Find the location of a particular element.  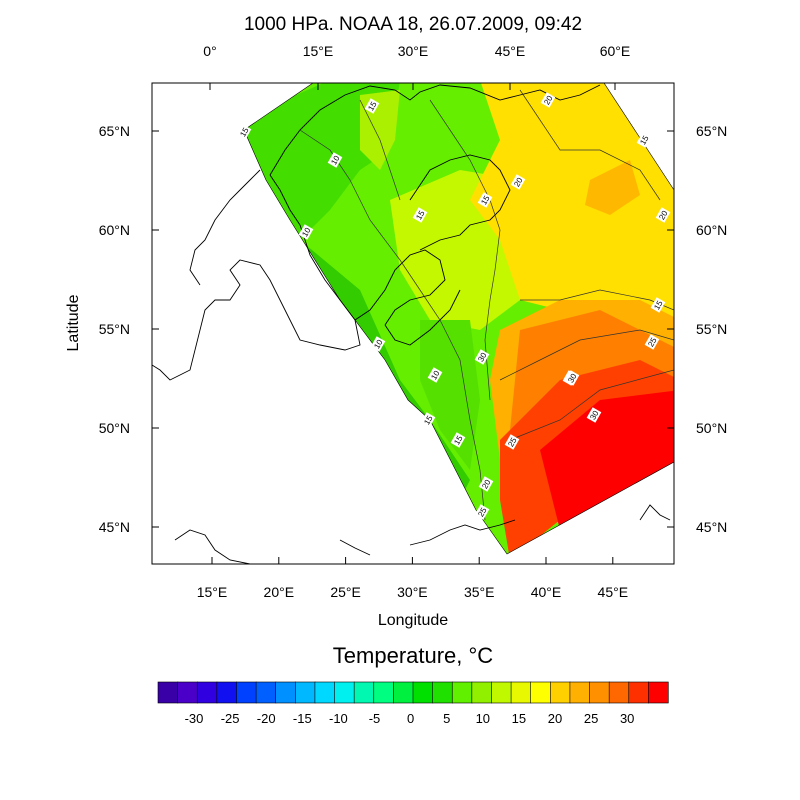

top-tick-label: 45°E is located at coordinates (510, 51).